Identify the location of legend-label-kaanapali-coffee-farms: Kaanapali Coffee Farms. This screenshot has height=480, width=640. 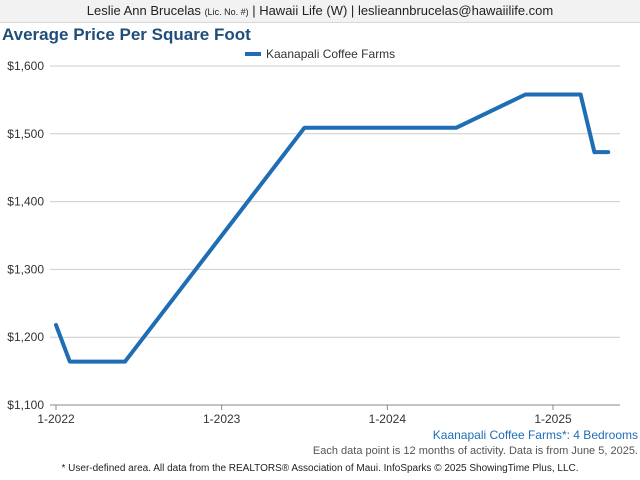
(330, 54).